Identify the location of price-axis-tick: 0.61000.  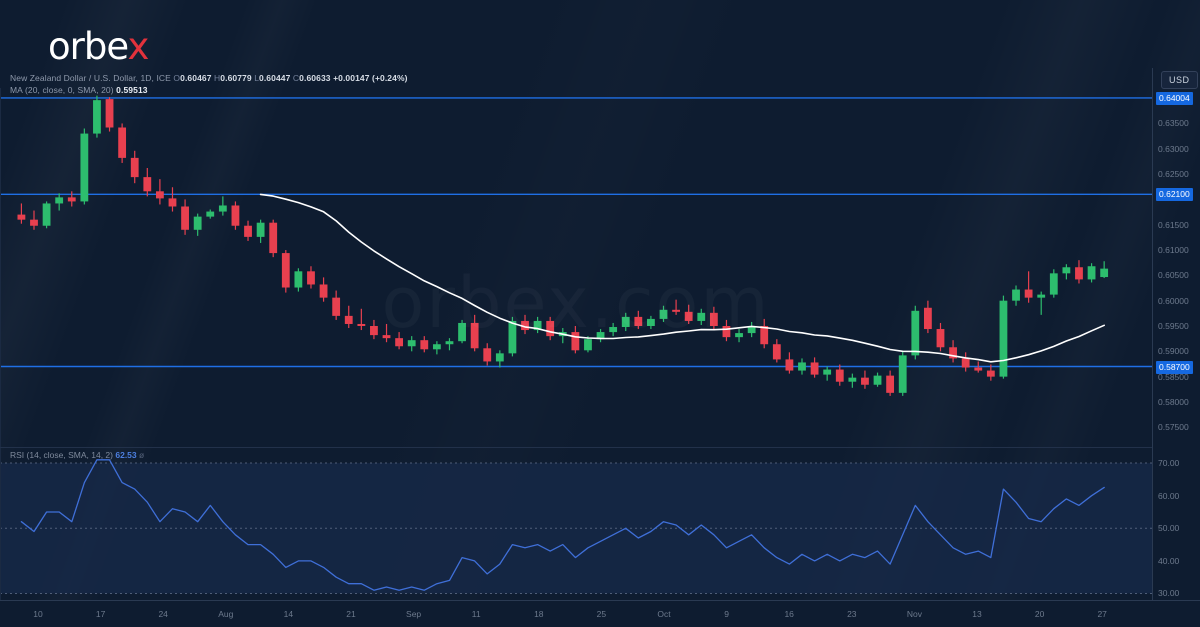
(1173, 250).